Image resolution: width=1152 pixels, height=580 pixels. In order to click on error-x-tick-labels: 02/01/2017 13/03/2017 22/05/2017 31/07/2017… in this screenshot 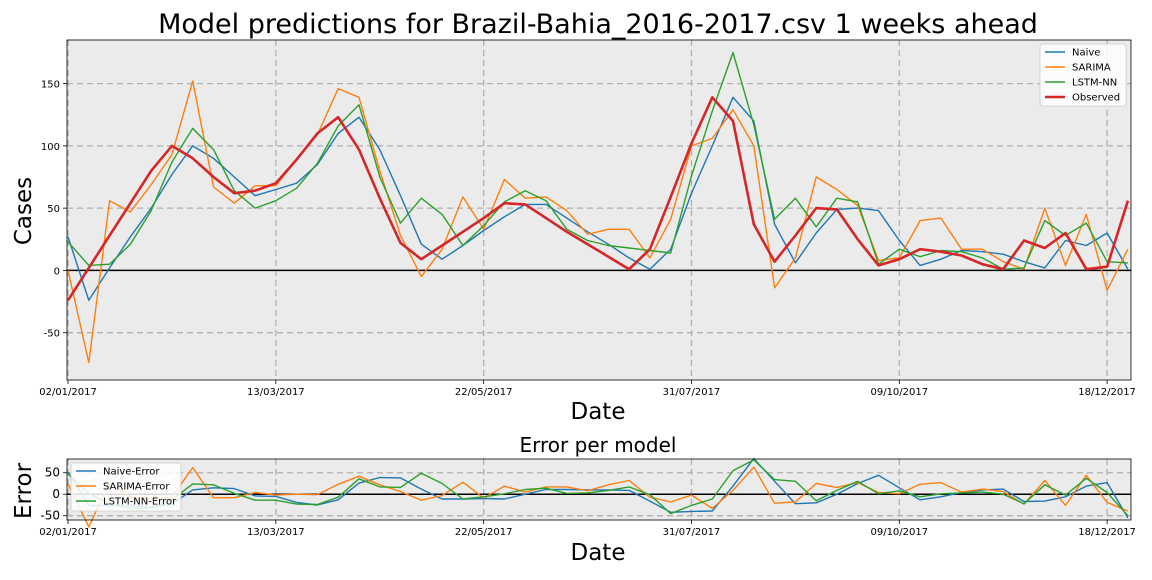, I will do `click(587, 529)`.